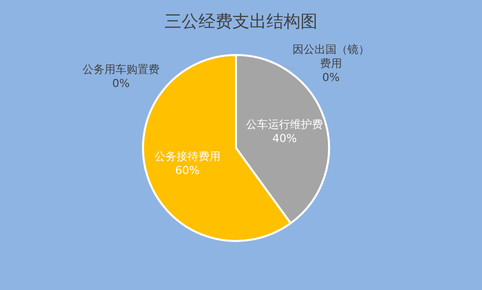  I want to click on chart-title: 三公经费支出结构图, so click(241, 22).